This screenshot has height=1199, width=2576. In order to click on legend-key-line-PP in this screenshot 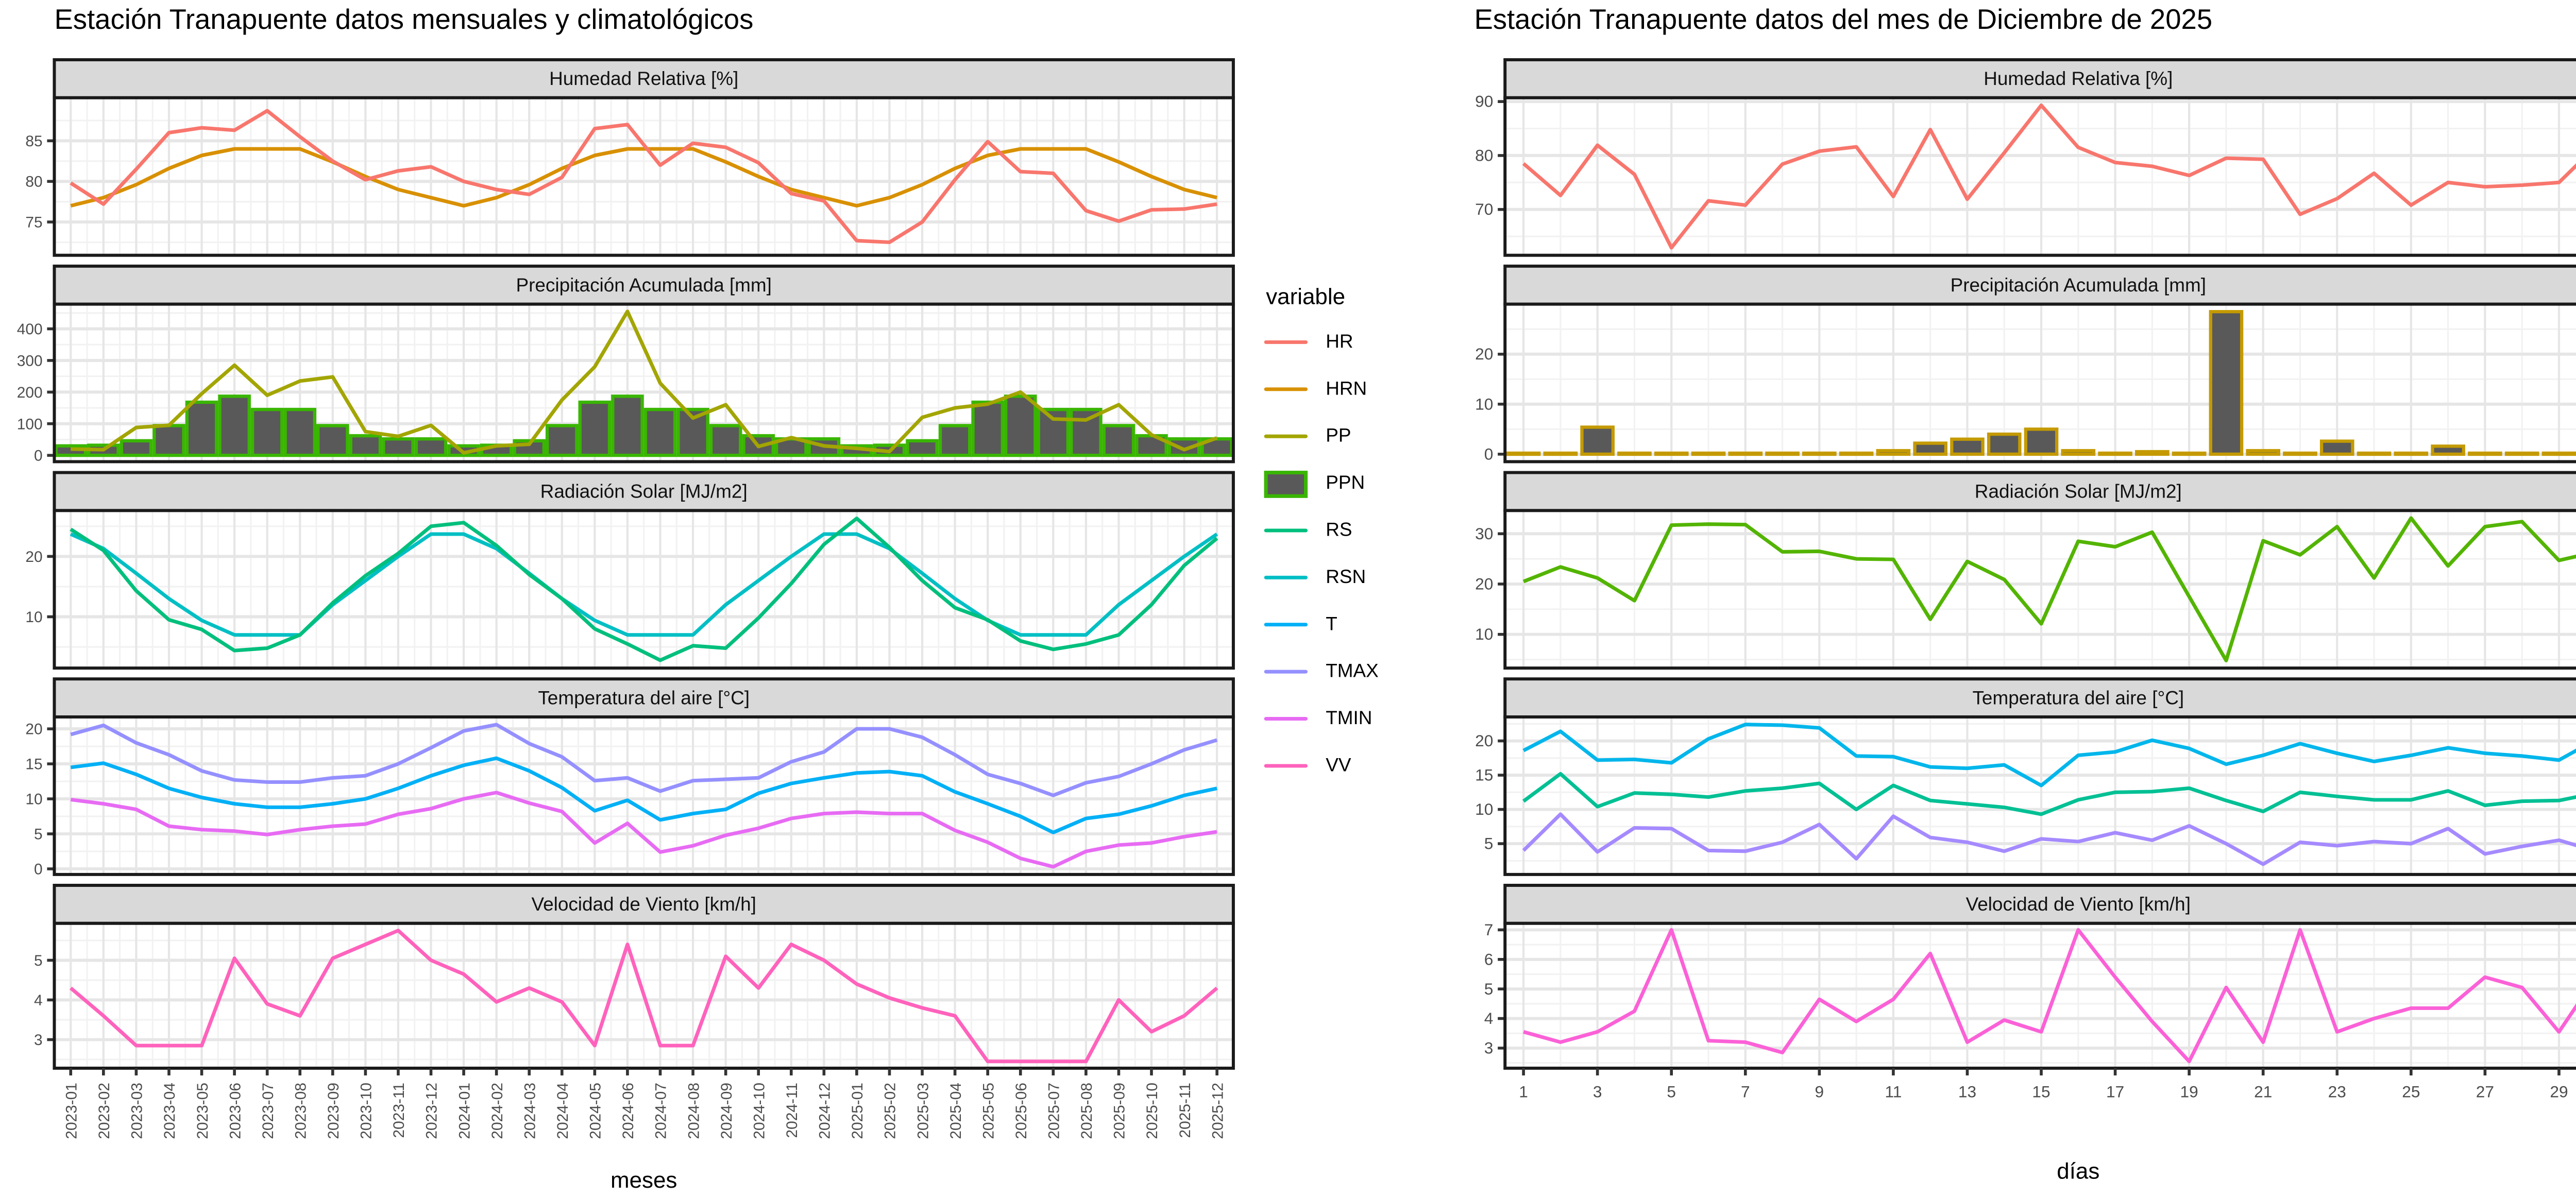, I will do `click(1285, 436)`.